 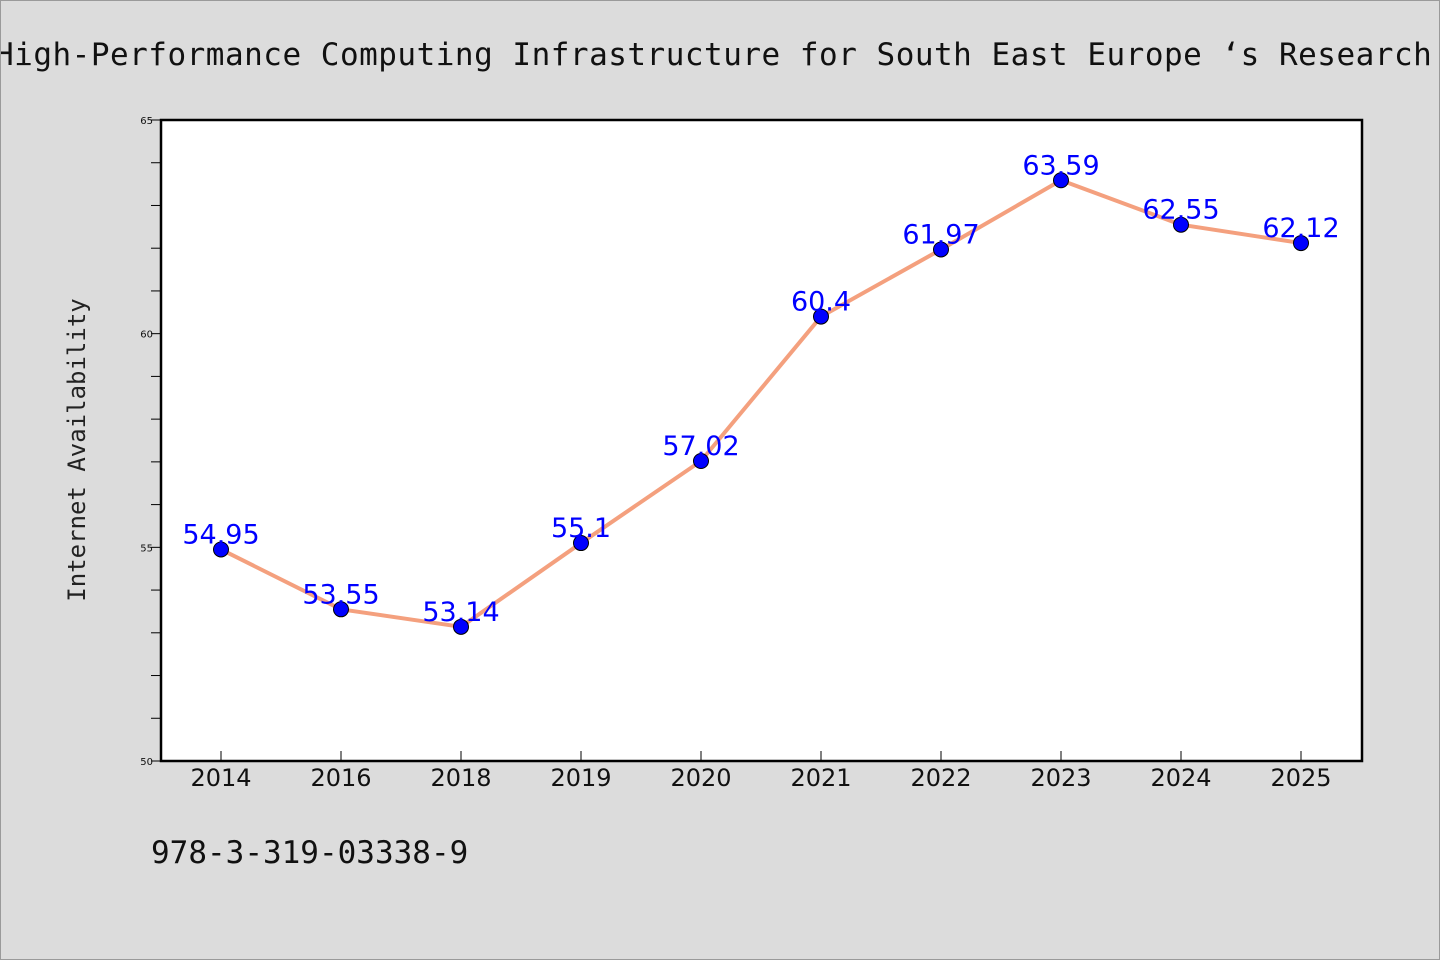 What do you see at coordinates (940, 234) in the screenshot?
I see `data-value-label: 61.97` at bounding box center [940, 234].